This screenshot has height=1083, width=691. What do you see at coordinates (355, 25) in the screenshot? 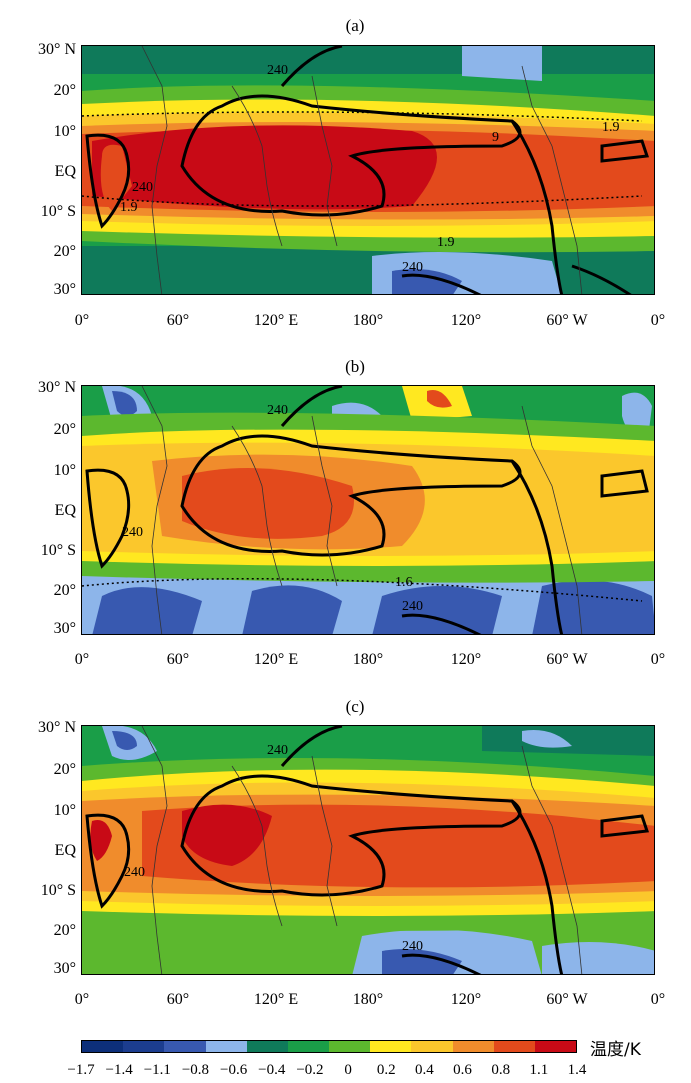
I see `panel-a-title: (a)` at bounding box center [355, 25].